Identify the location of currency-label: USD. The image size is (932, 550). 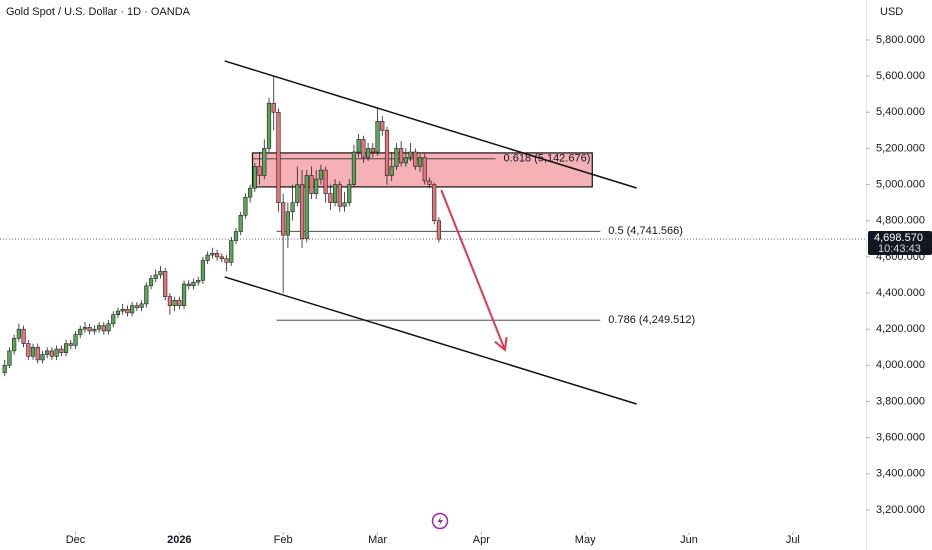
(891, 12).